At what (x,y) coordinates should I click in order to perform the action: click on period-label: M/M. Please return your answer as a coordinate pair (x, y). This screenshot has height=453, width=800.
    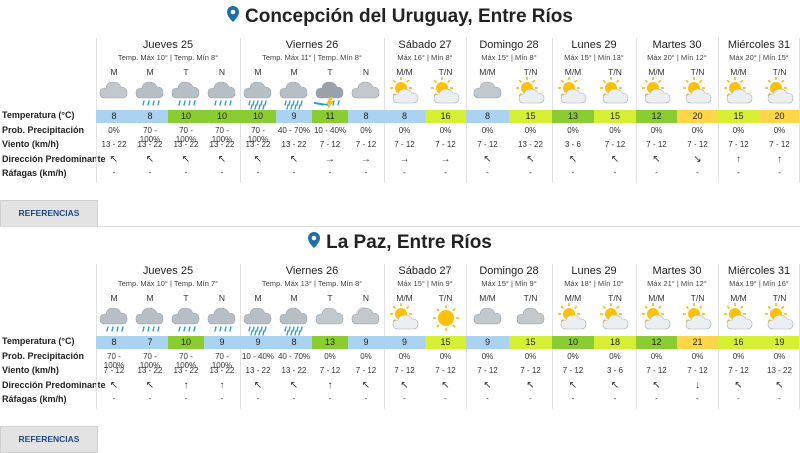
    Looking at the image, I should click on (404, 298).